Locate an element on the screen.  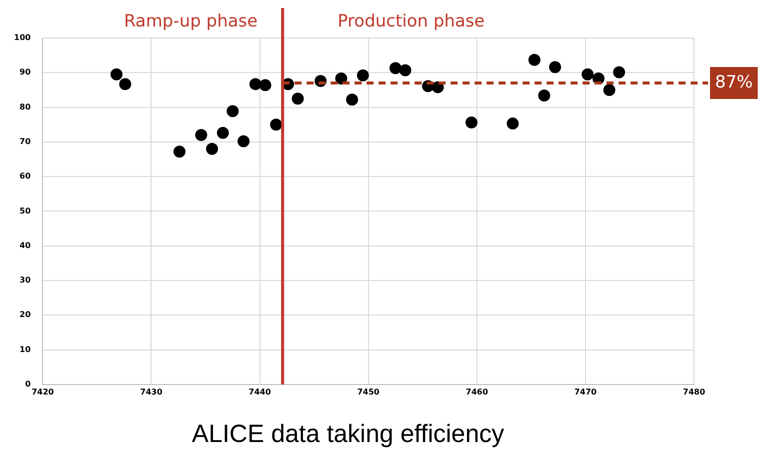
y-tick-label: 100 is located at coordinates (23, 37).